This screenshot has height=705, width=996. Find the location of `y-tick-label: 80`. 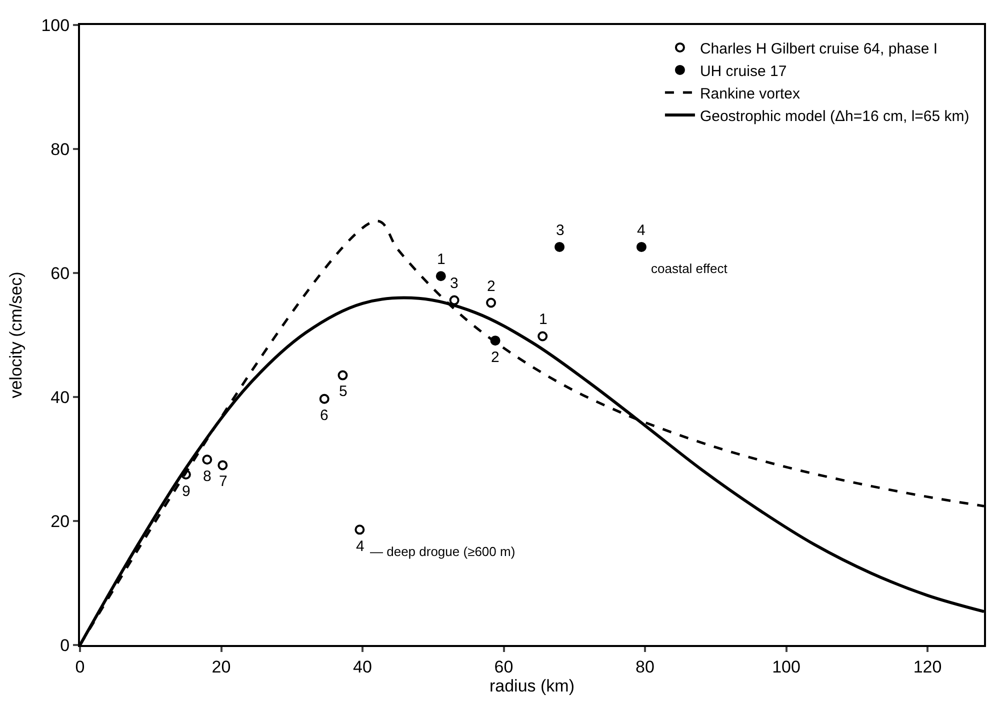

y-tick-label: 80 is located at coordinates (60, 149).